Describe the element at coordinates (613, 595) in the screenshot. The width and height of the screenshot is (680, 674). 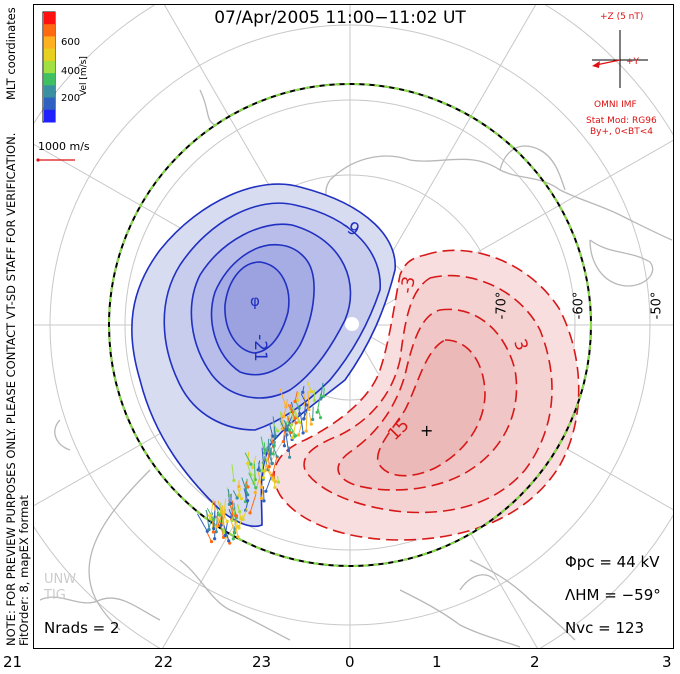
I see `hm-latitude: ΛHM = −59°` at that location.